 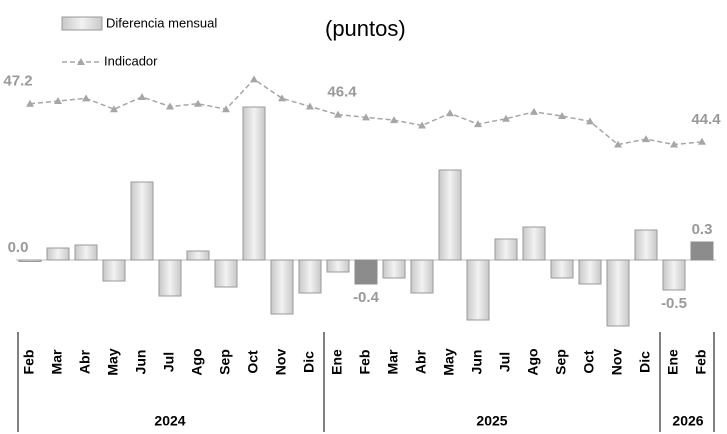 I want to click on bar-value-label: 0.0, so click(x=18, y=247).